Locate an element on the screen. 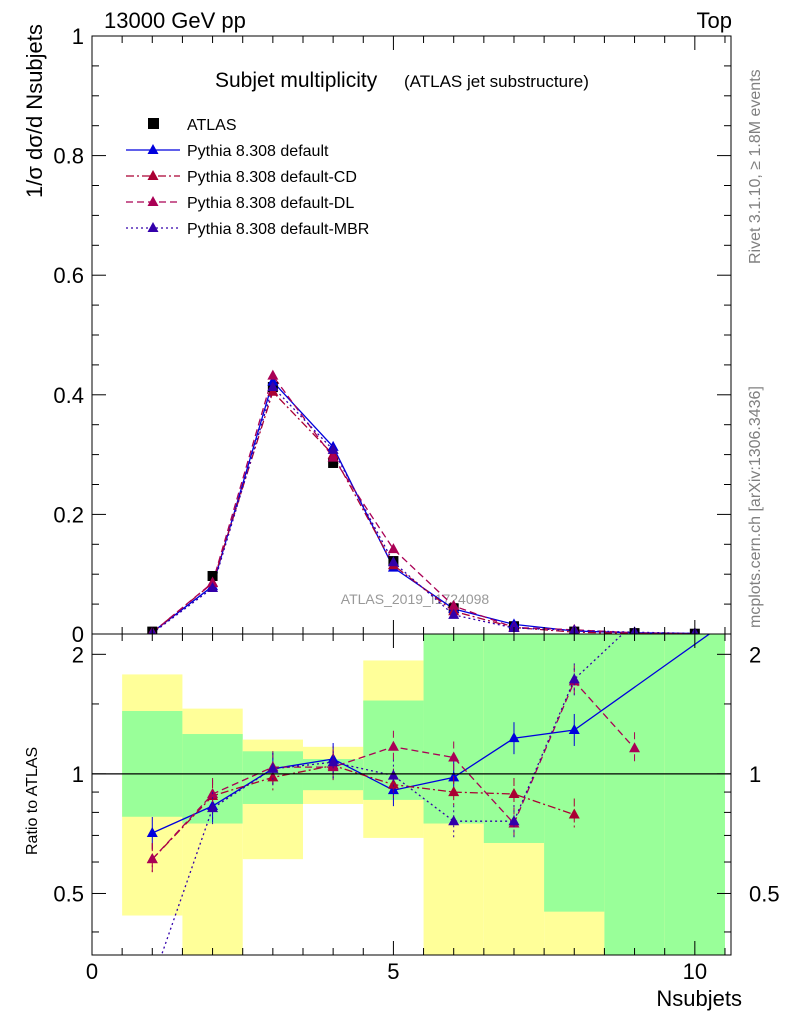 The image size is (786, 1024). legend-entry: Pythia 8.308 default-DL is located at coordinates (270, 203).